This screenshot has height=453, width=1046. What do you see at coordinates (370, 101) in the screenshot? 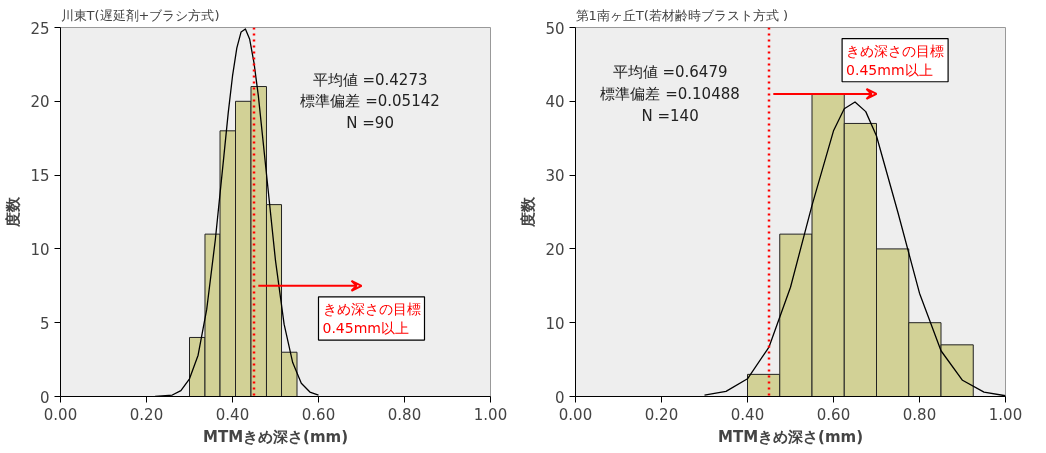
I see `annotation: 平均値 =0.4273 標準偏差 =0.05142 N =90` at bounding box center [370, 101].